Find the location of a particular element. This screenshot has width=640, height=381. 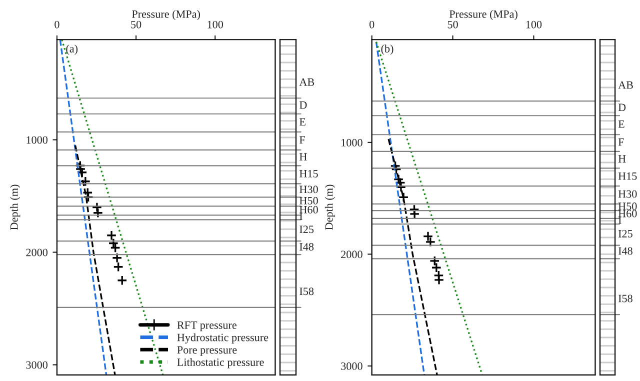

legend-label: Hydrostatic pressure is located at coordinates (222, 338).